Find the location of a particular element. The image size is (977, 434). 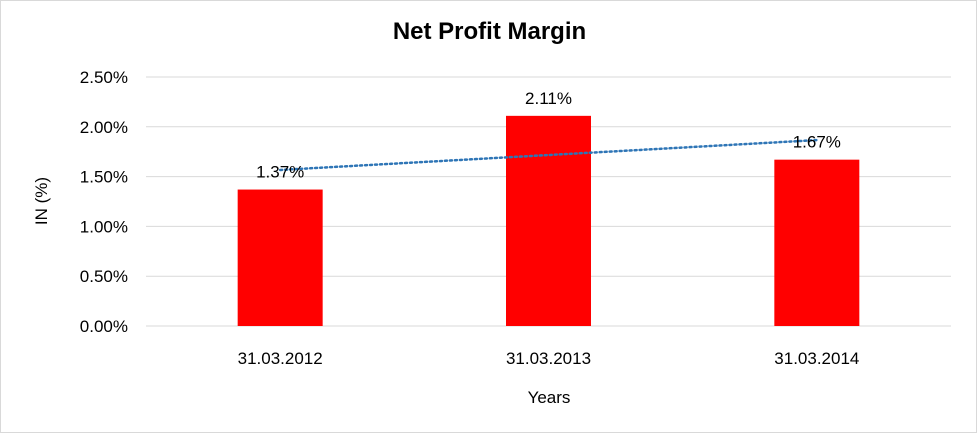

y-tick-label: 0.50% is located at coordinates (104, 276).